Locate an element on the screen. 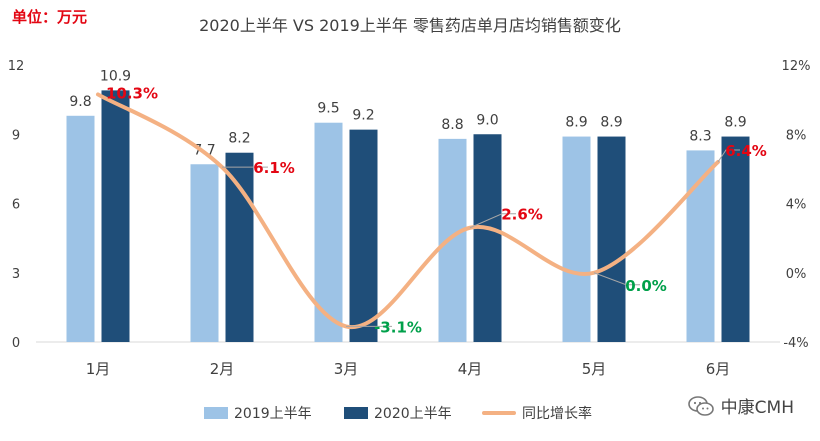 The width and height of the screenshot is (820, 441). y-left-tick-label: 6 is located at coordinates (16, 205).